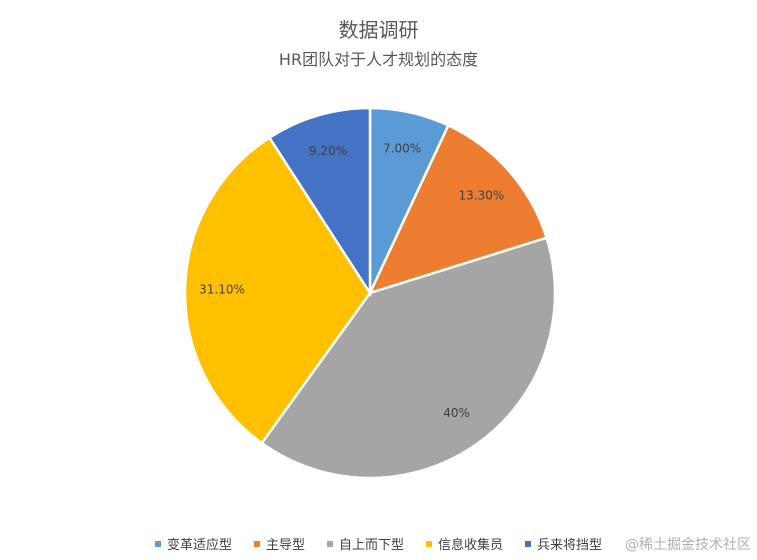 The image size is (757, 560). I want to click on legend-item-2: 主导型, so click(279, 543).